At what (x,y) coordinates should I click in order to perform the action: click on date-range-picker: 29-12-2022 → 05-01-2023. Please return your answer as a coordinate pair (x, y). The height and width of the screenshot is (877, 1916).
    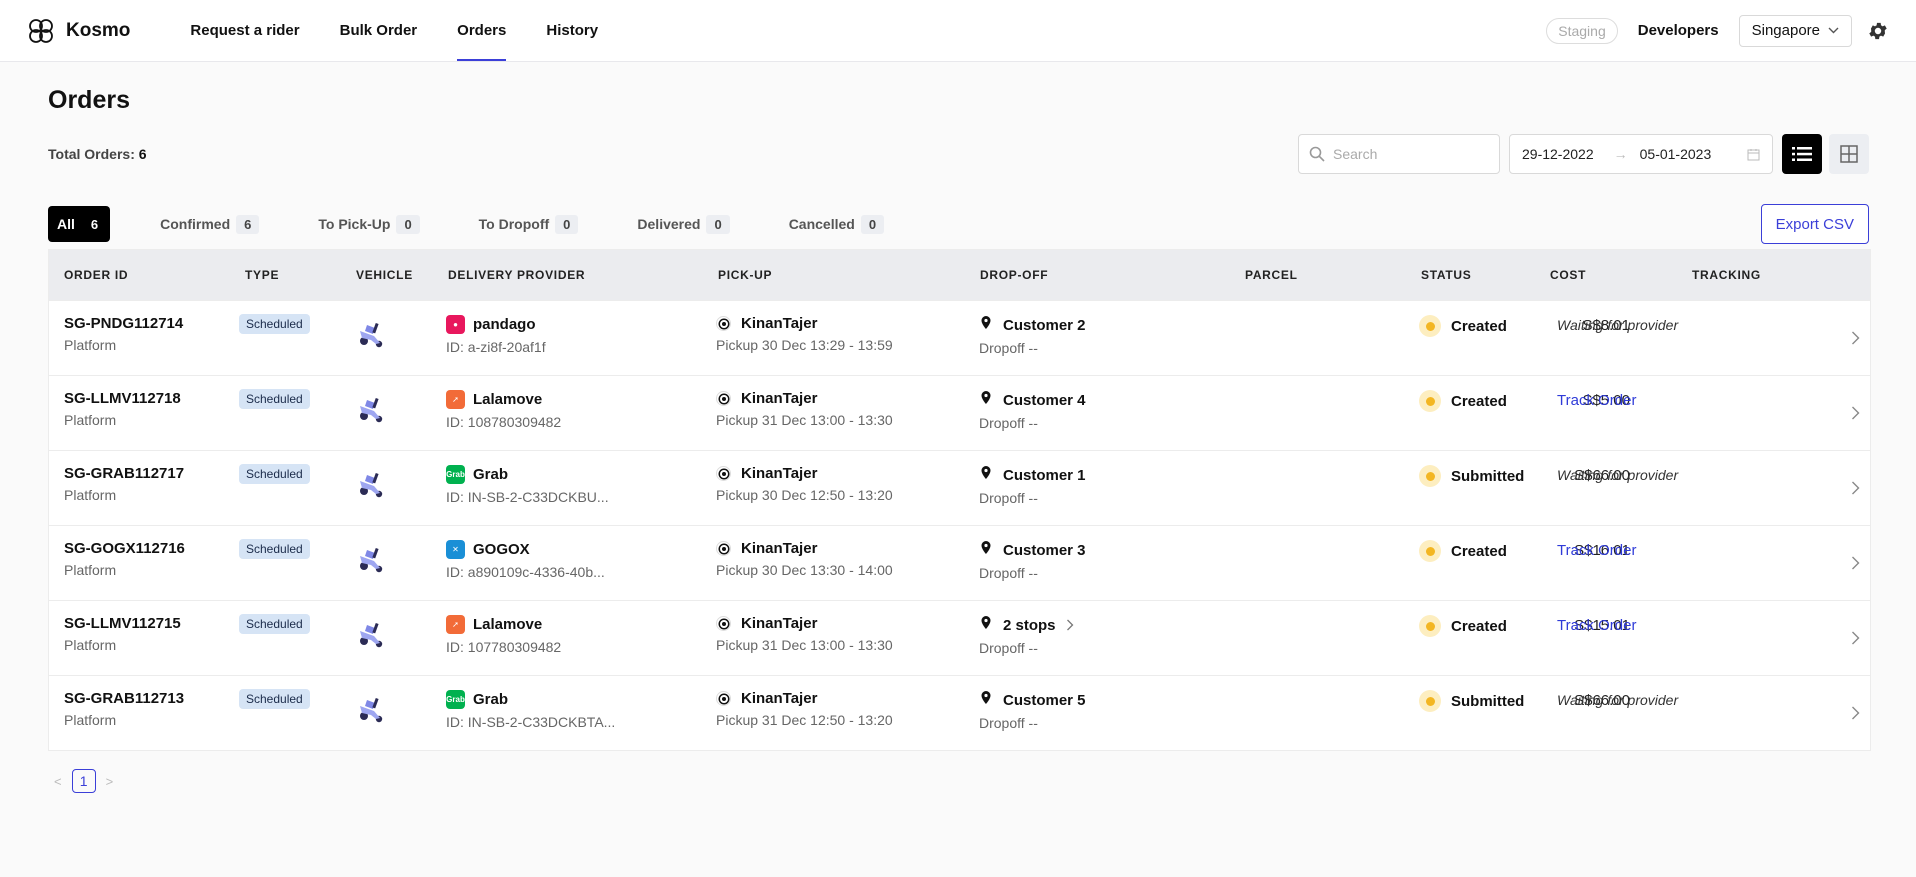
    Looking at the image, I should click on (1641, 154).